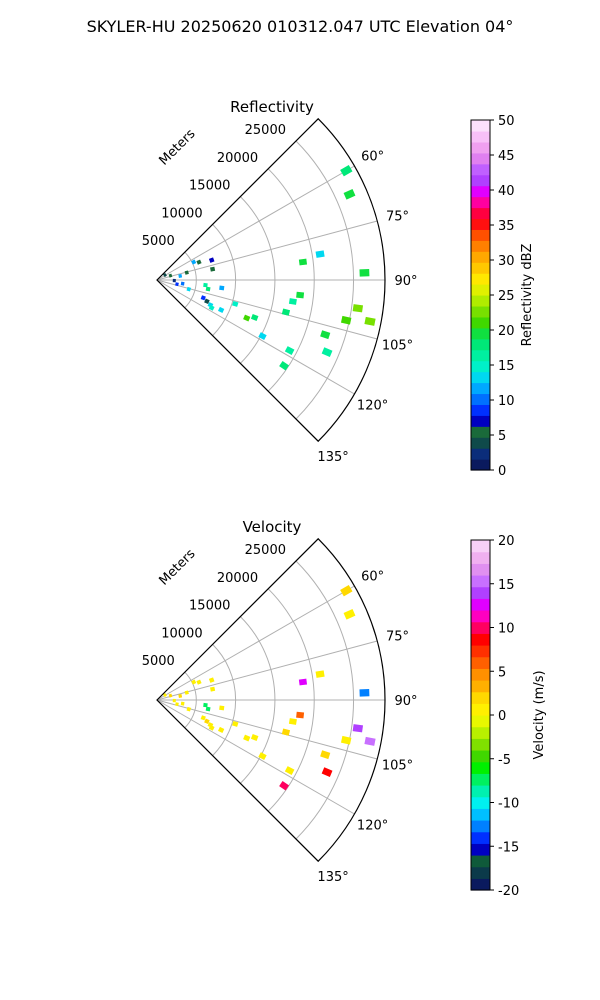  What do you see at coordinates (272, 107) in the screenshot?
I see `panel-title-reflectivity: Reflectivity` at bounding box center [272, 107].